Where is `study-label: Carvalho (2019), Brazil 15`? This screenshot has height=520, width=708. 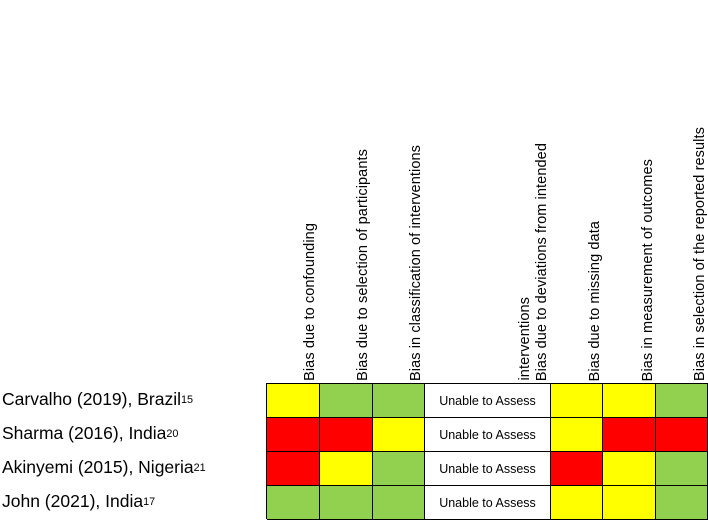
study-label: Carvalho (2019), Brazil 15 is located at coordinates (98, 399).